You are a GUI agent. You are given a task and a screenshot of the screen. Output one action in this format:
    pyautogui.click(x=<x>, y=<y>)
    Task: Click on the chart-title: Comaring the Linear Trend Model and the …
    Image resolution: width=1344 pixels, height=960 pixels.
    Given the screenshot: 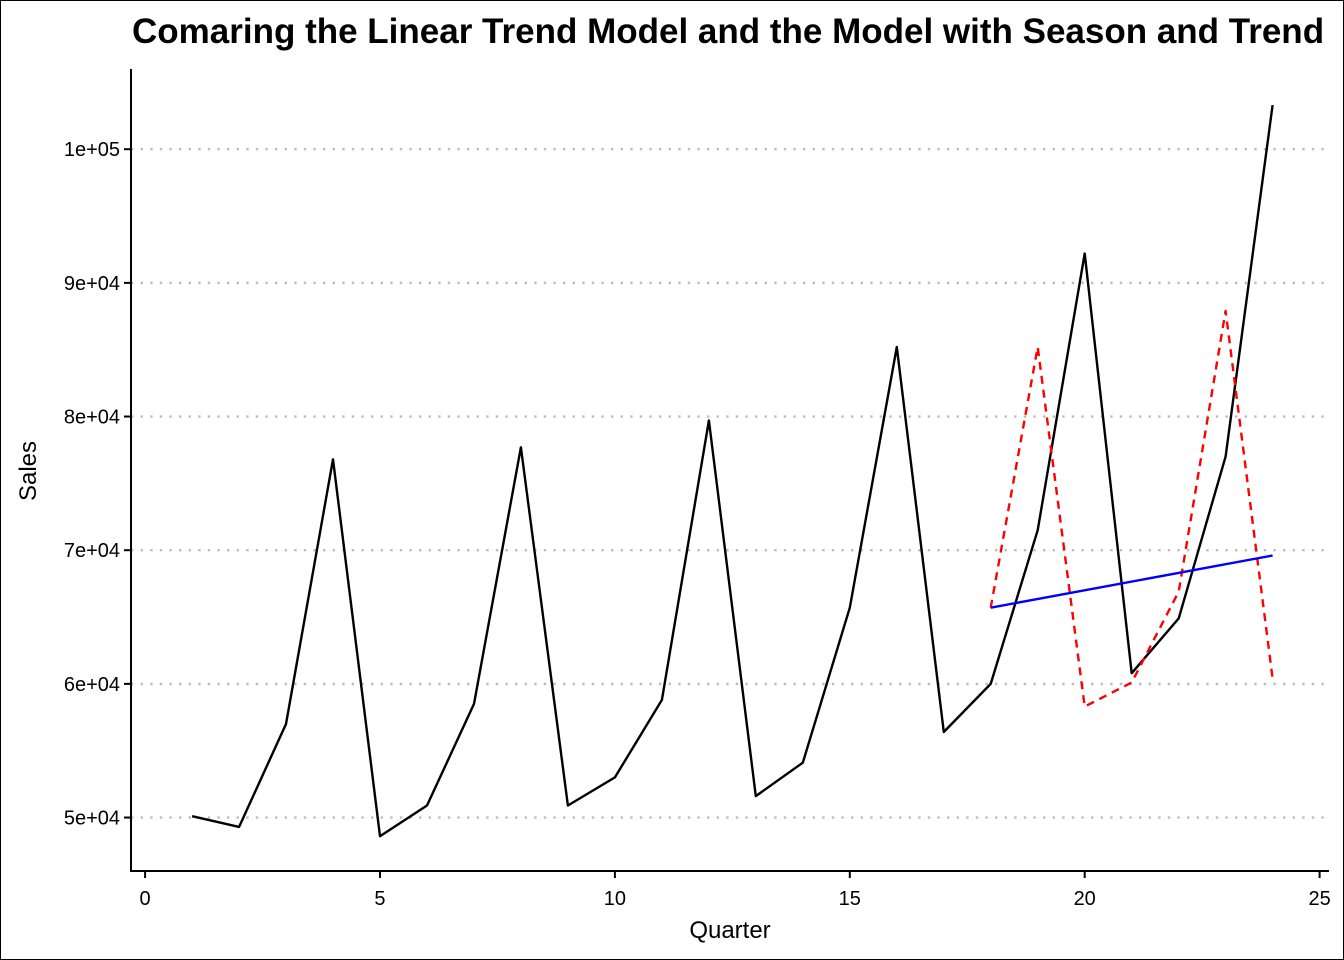 What is the action you would take?
    pyautogui.click(x=728, y=31)
    